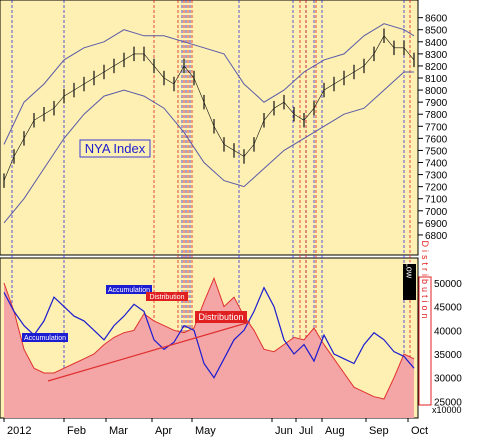 This screenshot has width=480, height=443. What do you see at coordinates (436, 55) in the screenshot?
I see `price-tick-label-15: 8300` at bounding box center [436, 55].